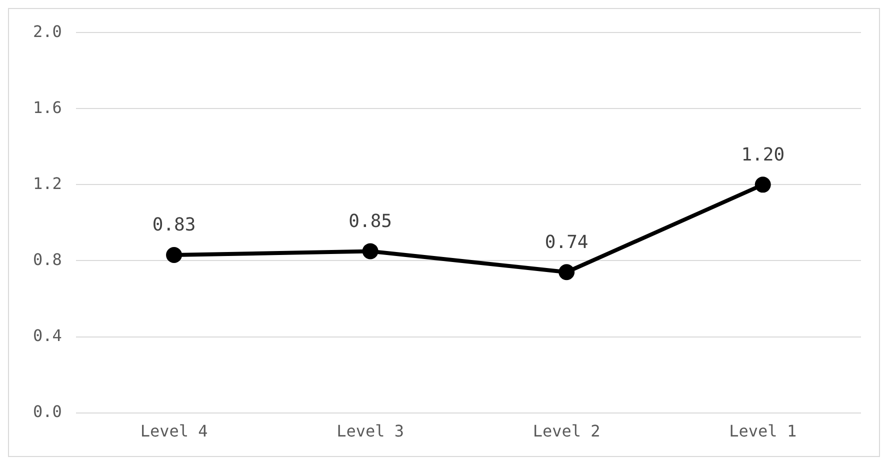  What do you see at coordinates (763, 431) in the screenshot?
I see `x-tick-label: Level 1` at bounding box center [763, 431].